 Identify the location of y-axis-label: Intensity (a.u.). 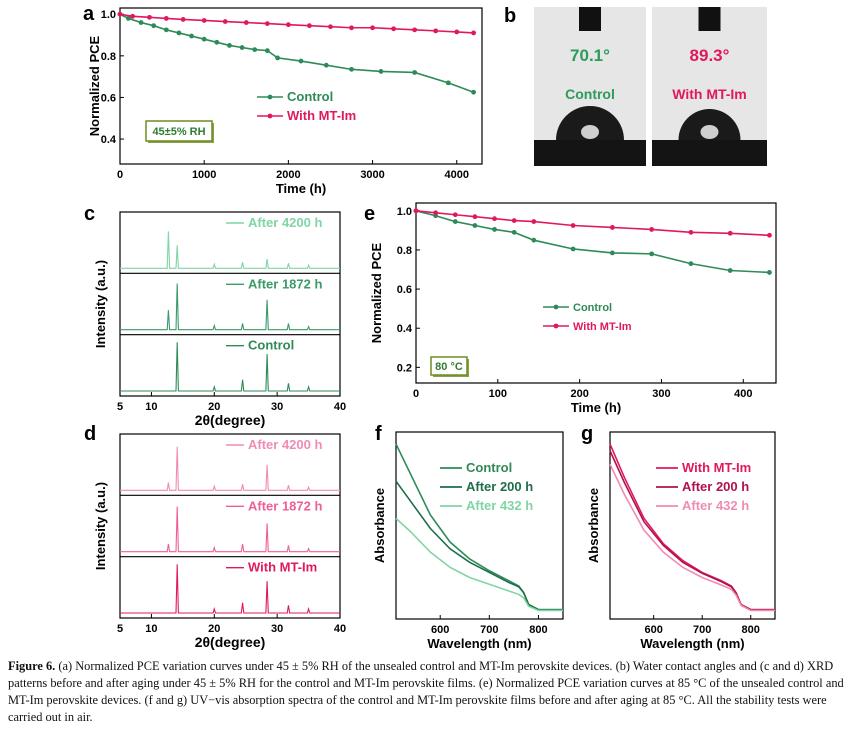
(100, 304).